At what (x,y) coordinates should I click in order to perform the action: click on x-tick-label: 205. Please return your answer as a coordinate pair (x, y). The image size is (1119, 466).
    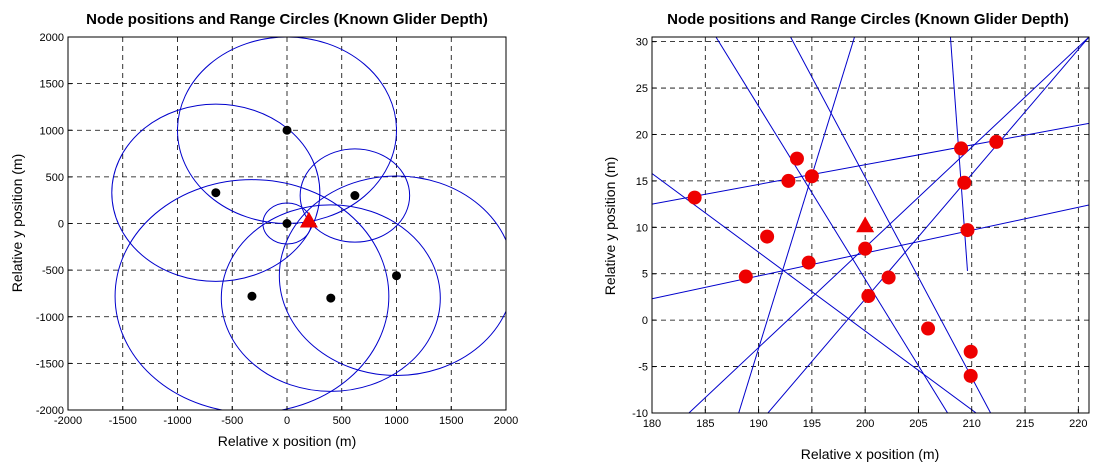
    Looking at the image, I should click on (918, 424).